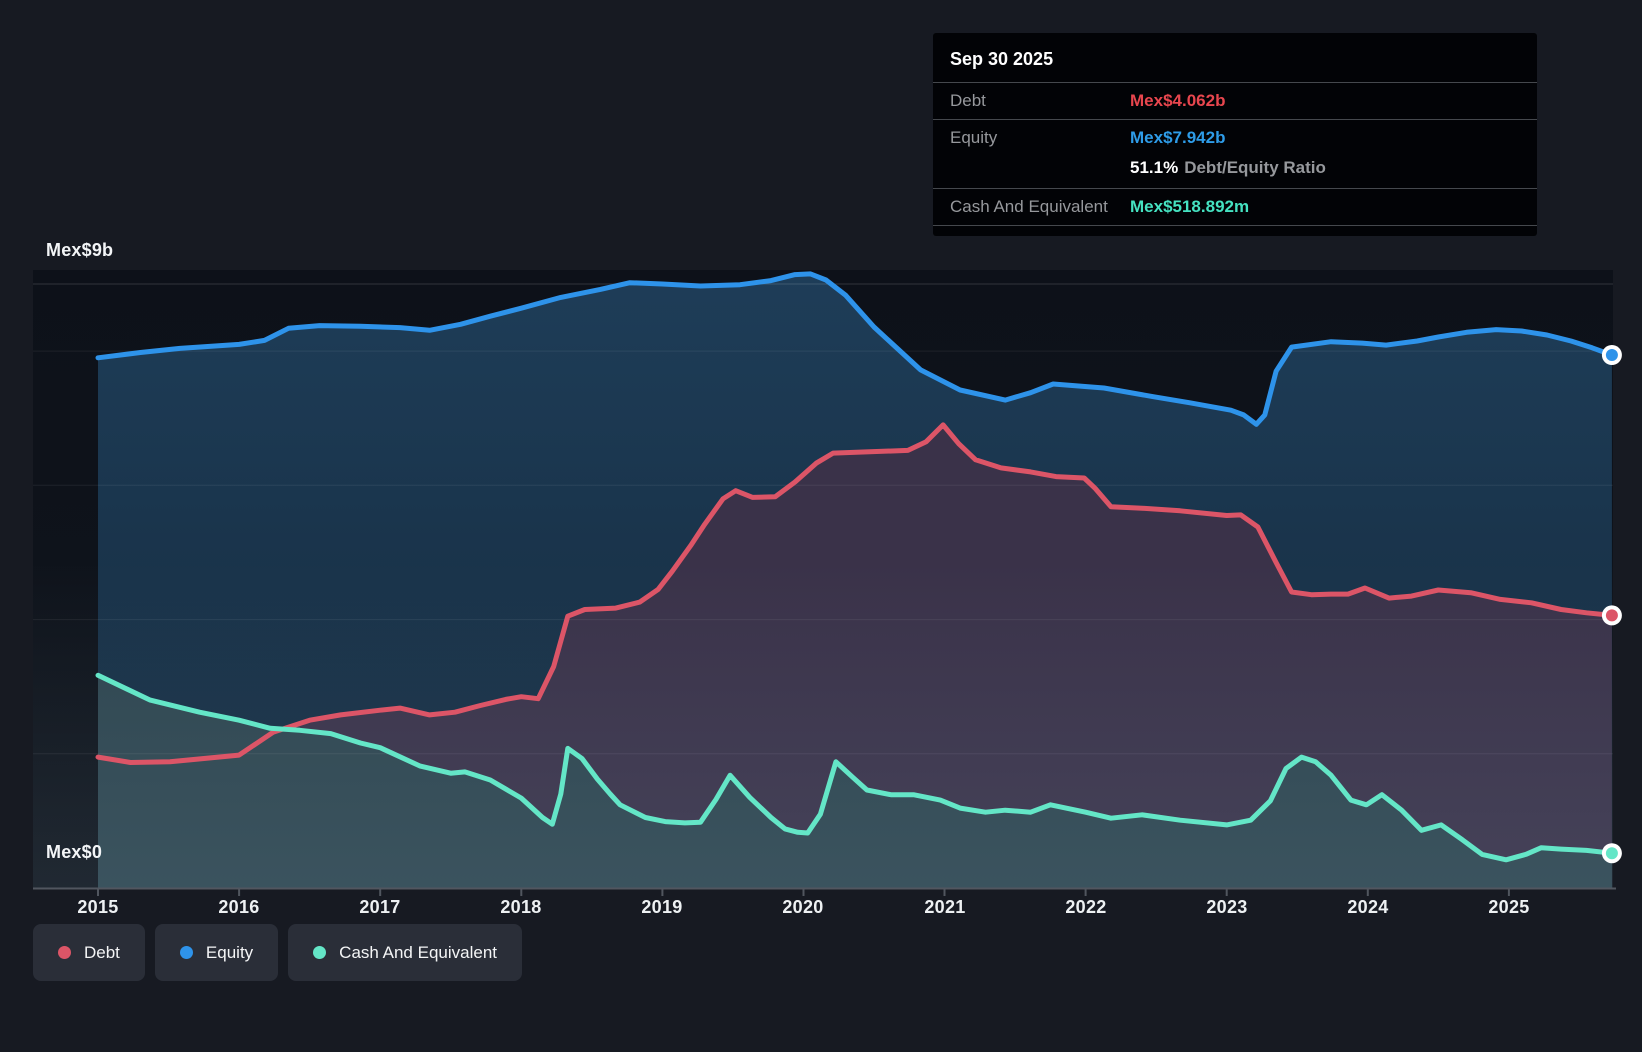  I want to click on equity-legend-dot-icon, so click(186, 952).